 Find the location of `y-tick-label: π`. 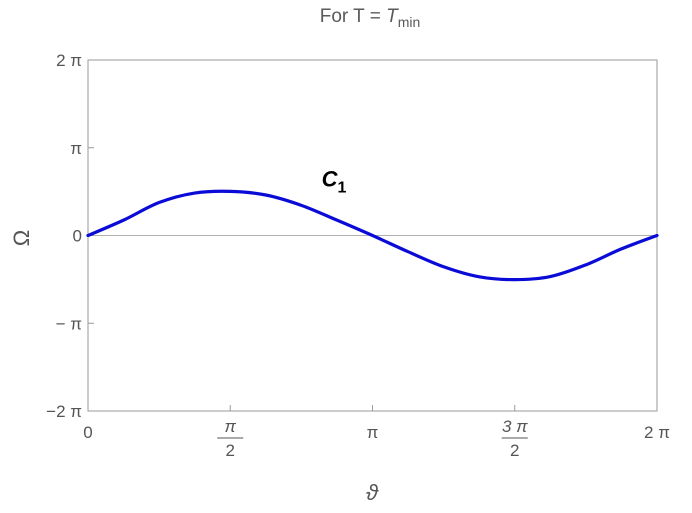

y-tick-label: π is located at coordinates (76, 148).